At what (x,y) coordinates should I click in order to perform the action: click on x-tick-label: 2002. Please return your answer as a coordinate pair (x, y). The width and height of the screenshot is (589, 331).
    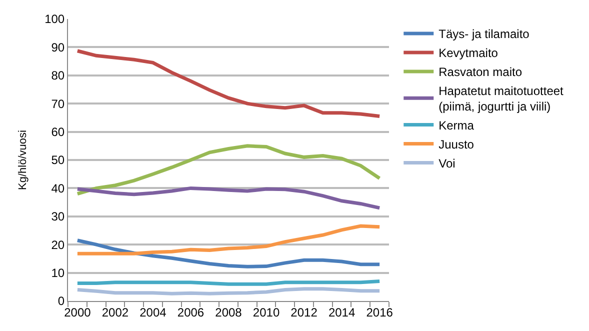
    Looking at the image, I should click on (115, 312).